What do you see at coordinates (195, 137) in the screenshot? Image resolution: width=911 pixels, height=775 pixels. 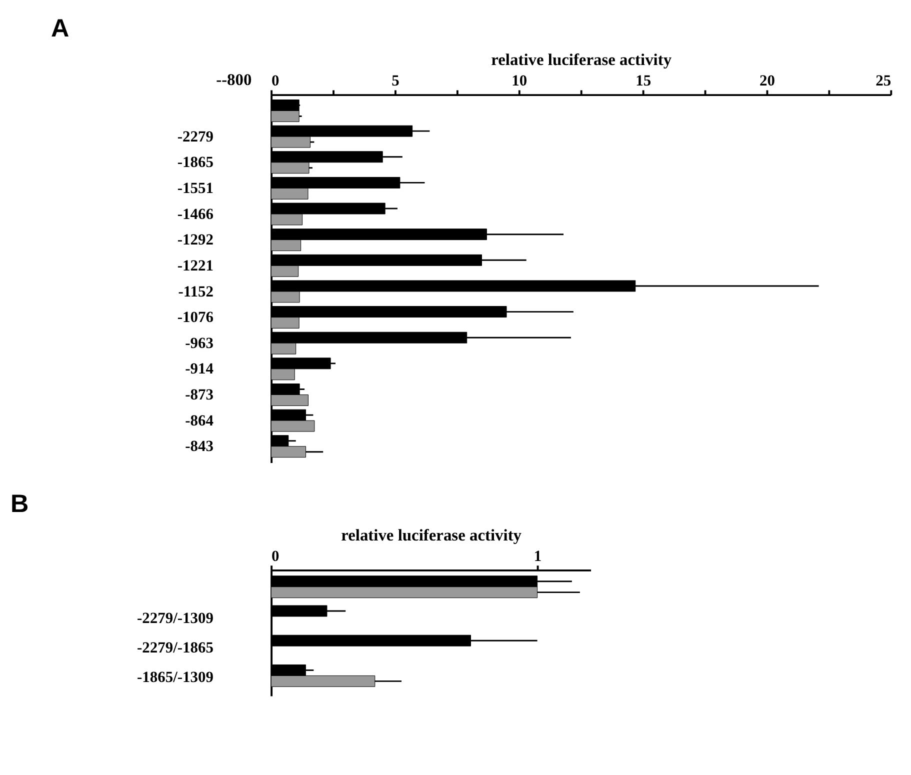 I see `y-tick-label: -2279` at bounding box center [195, 137].